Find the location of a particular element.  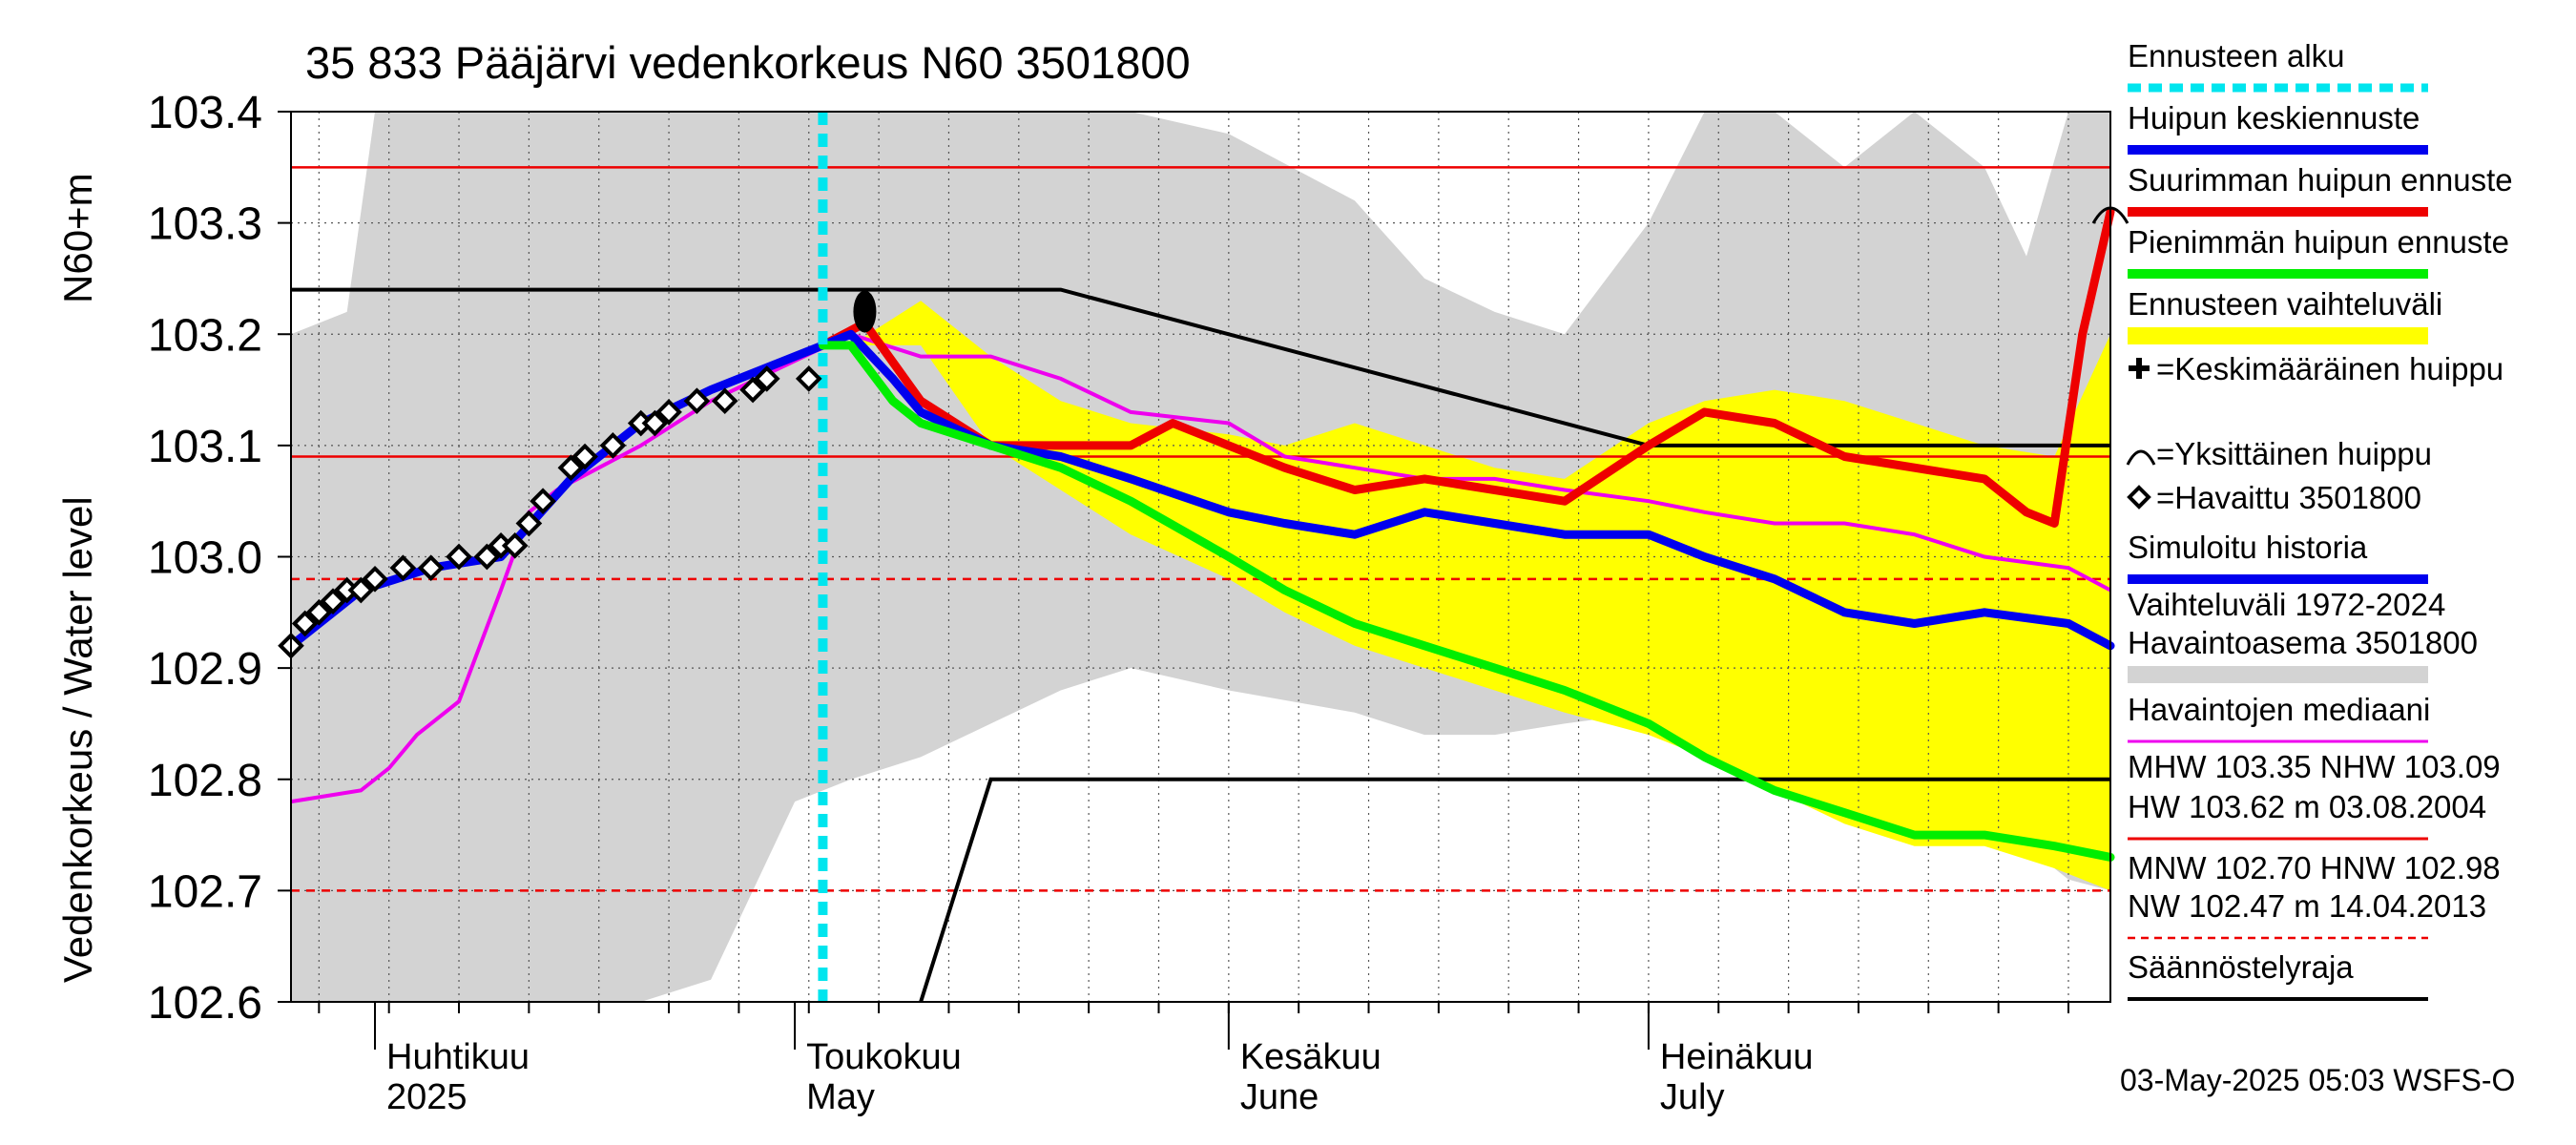

legend-label: =Keskimääräinen huippu is located at coordinates (2329, 368).